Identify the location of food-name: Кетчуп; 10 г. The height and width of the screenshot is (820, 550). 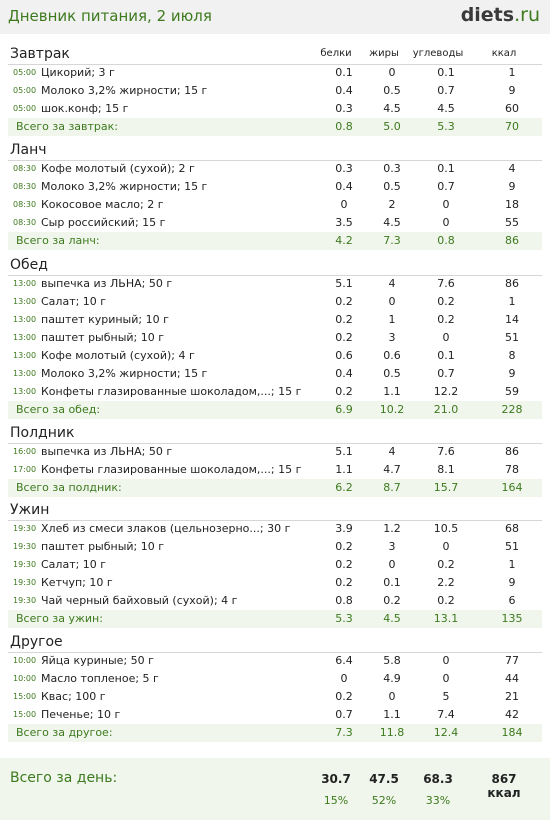
(77, 582).